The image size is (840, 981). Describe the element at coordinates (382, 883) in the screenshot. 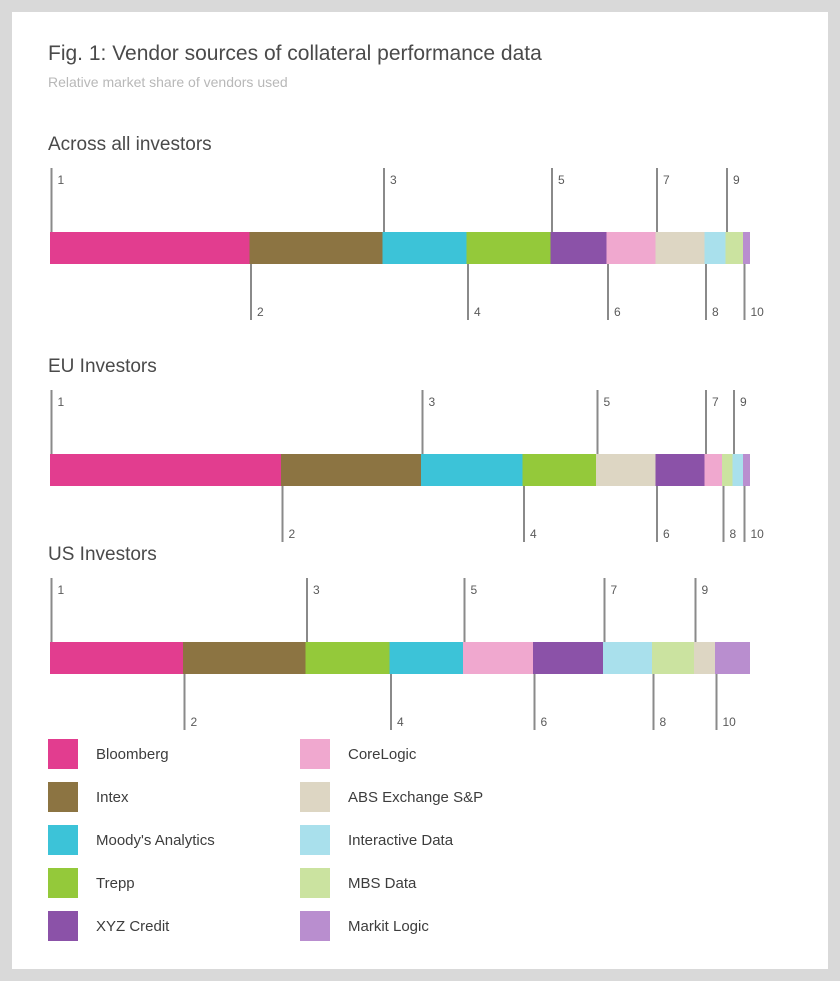

I see `legend-label: MBS Data` at that location.